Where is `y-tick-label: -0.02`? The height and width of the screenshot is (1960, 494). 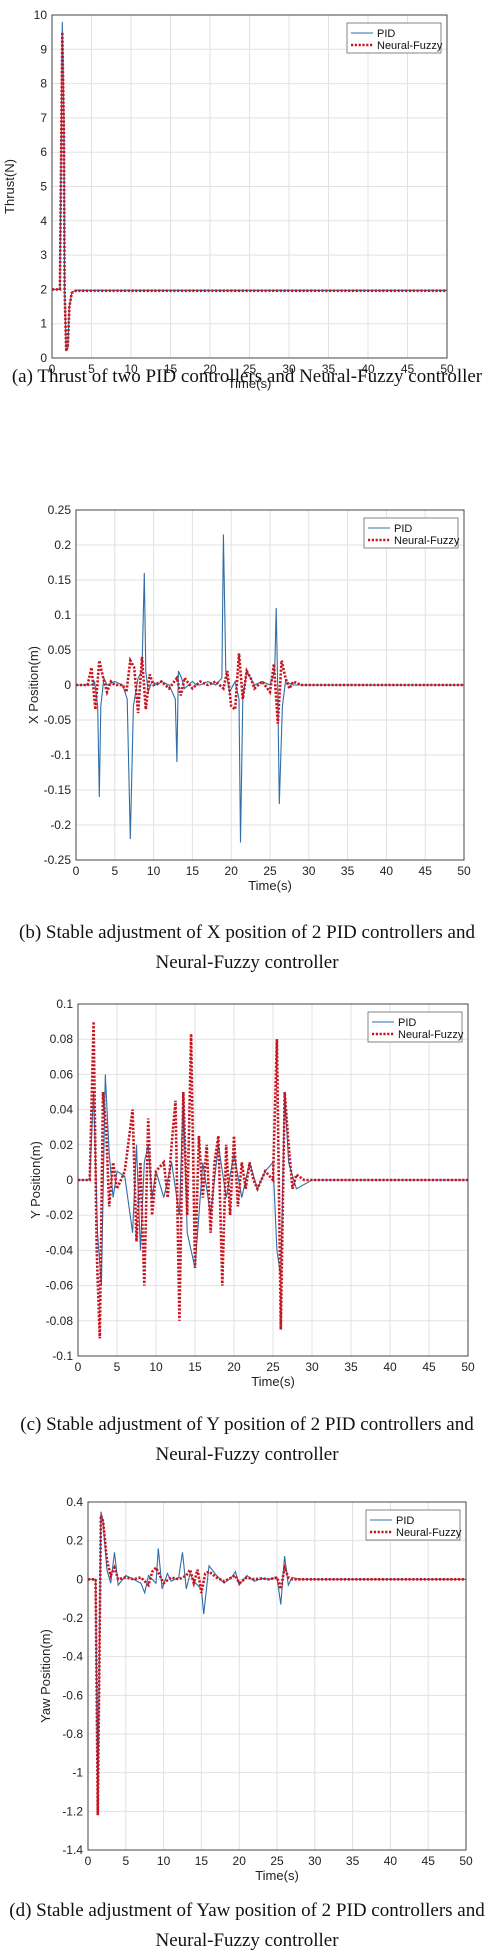 y-tick-label: -0.02 is located at coordinates (60, 1215).